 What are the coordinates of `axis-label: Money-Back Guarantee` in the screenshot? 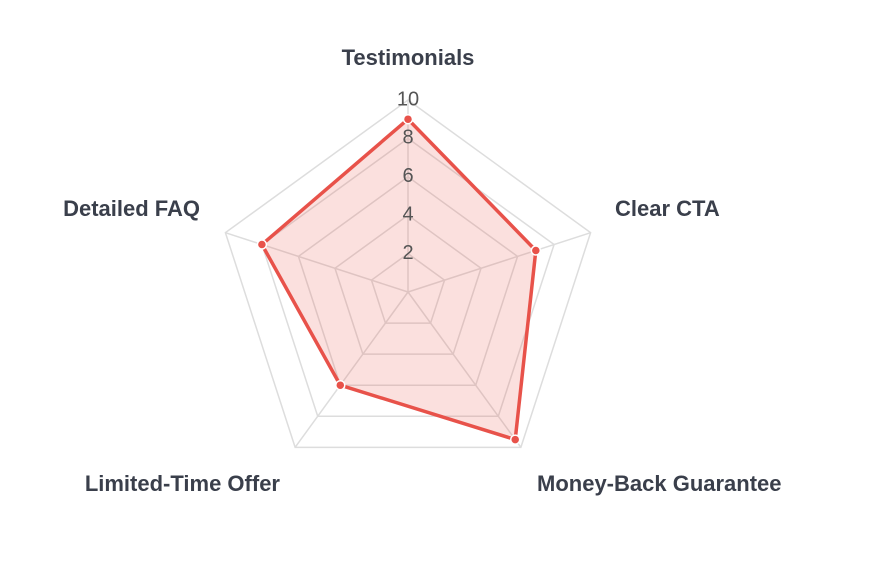 It's located at (659, 483).